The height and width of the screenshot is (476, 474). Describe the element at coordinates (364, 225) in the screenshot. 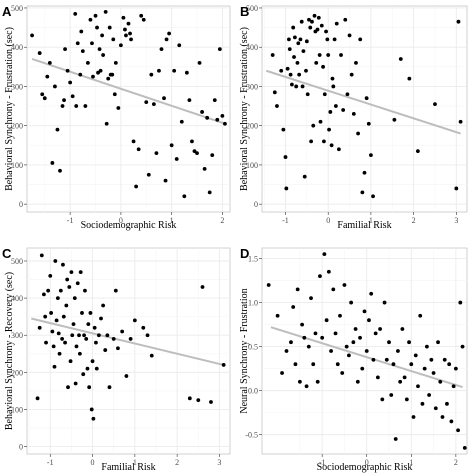

I see `x-axis-label: Familial Risk` at that location.